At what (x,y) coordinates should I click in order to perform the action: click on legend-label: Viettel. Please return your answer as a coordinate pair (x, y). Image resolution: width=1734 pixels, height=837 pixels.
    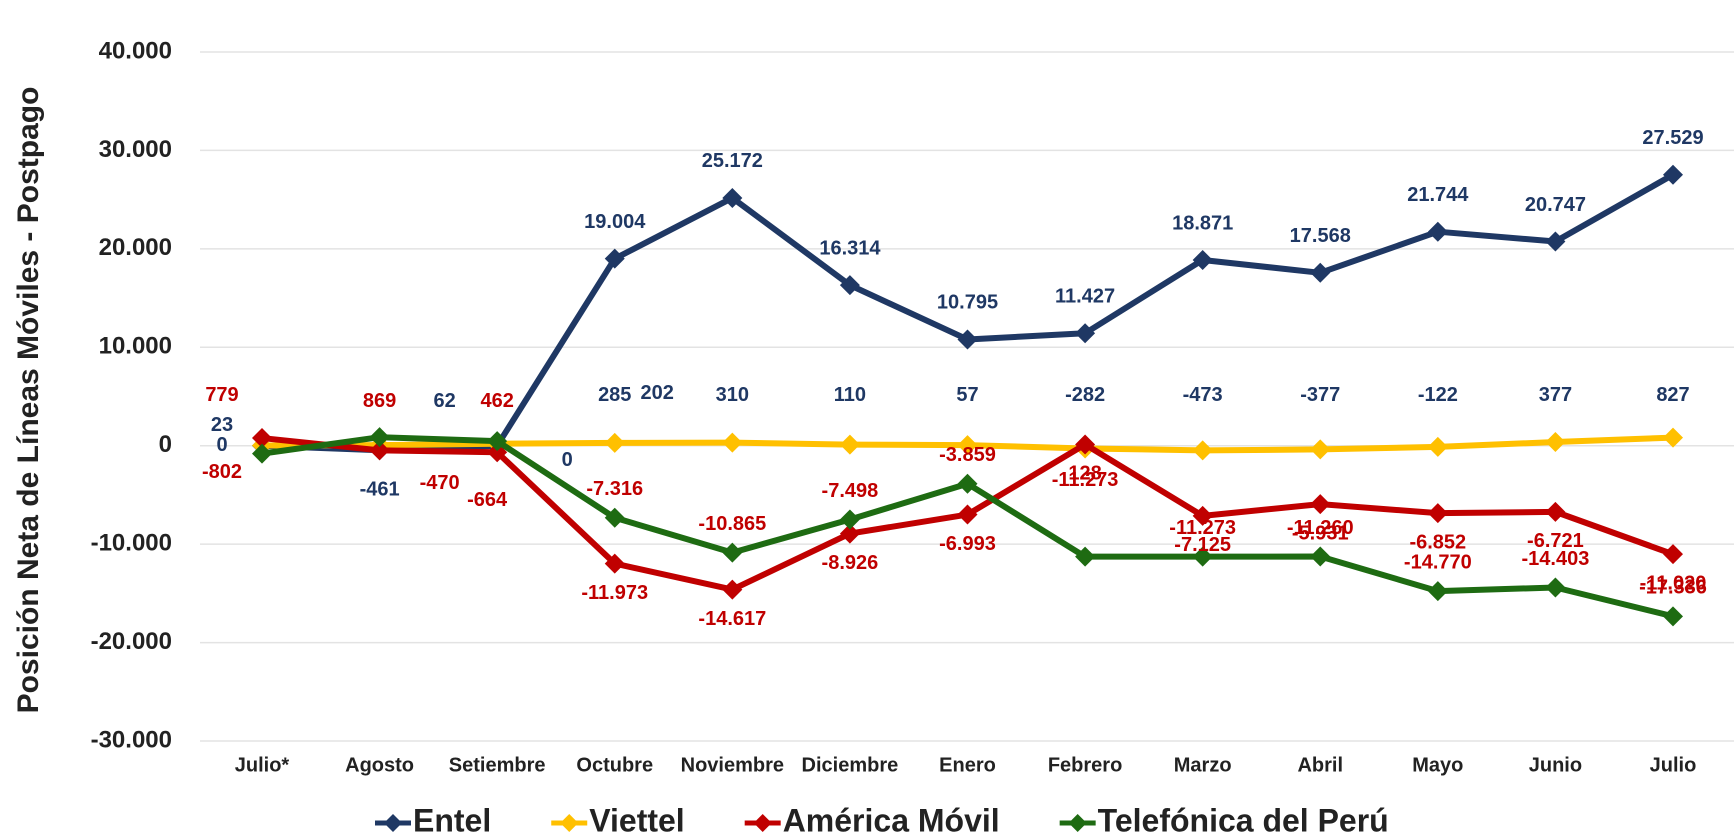
    Looking at the image, I should click on (636, 819).